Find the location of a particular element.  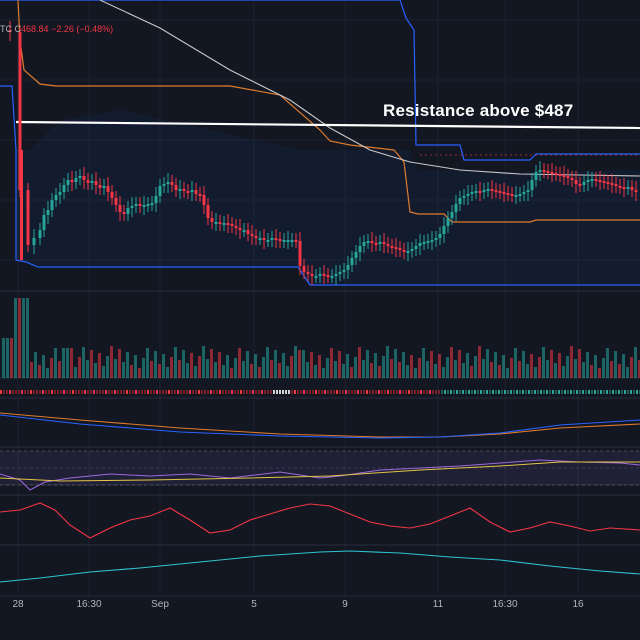

ma-long-line is located at coordinates (320, 425).